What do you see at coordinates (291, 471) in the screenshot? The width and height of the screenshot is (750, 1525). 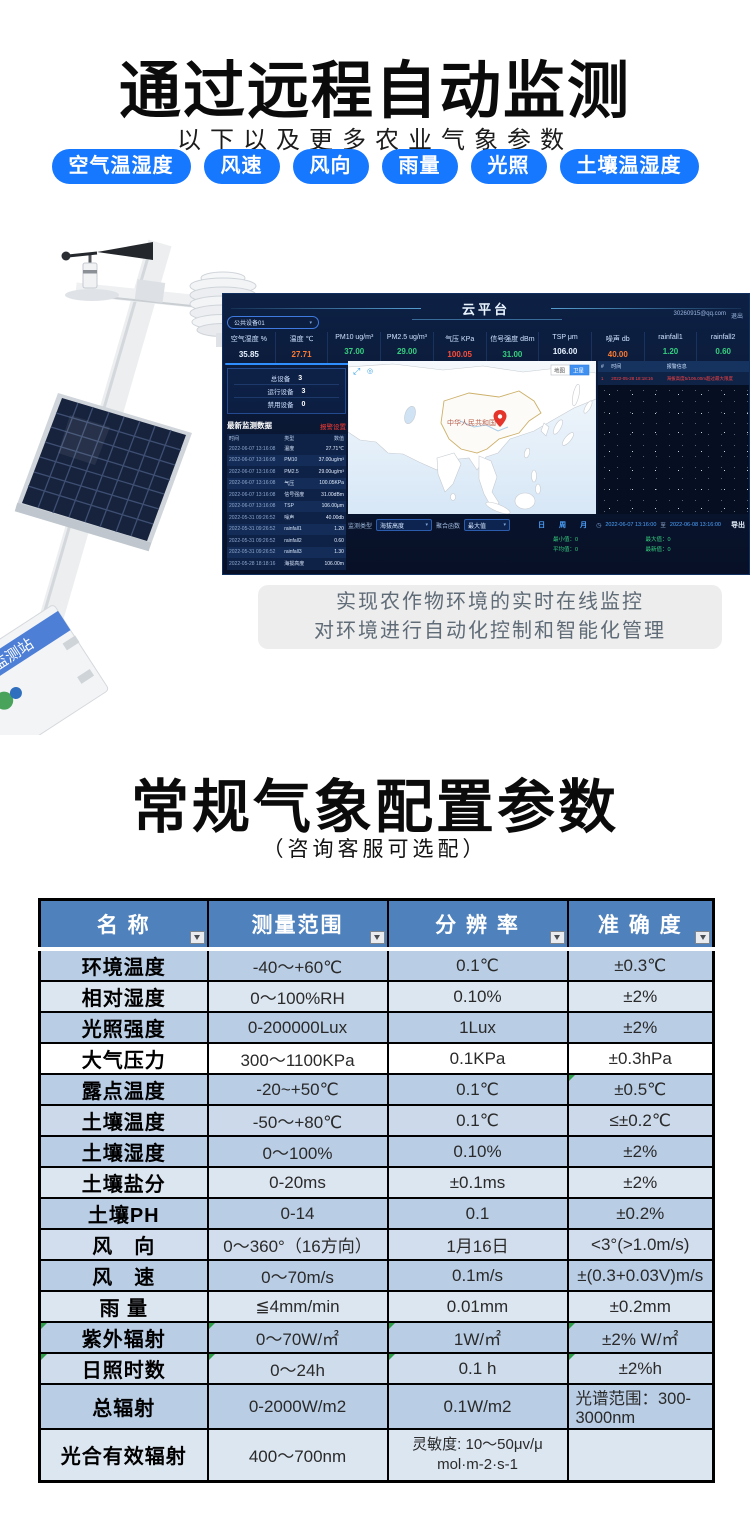 I see `latest-cell: PM2.5` at bounding box center [291, 471].